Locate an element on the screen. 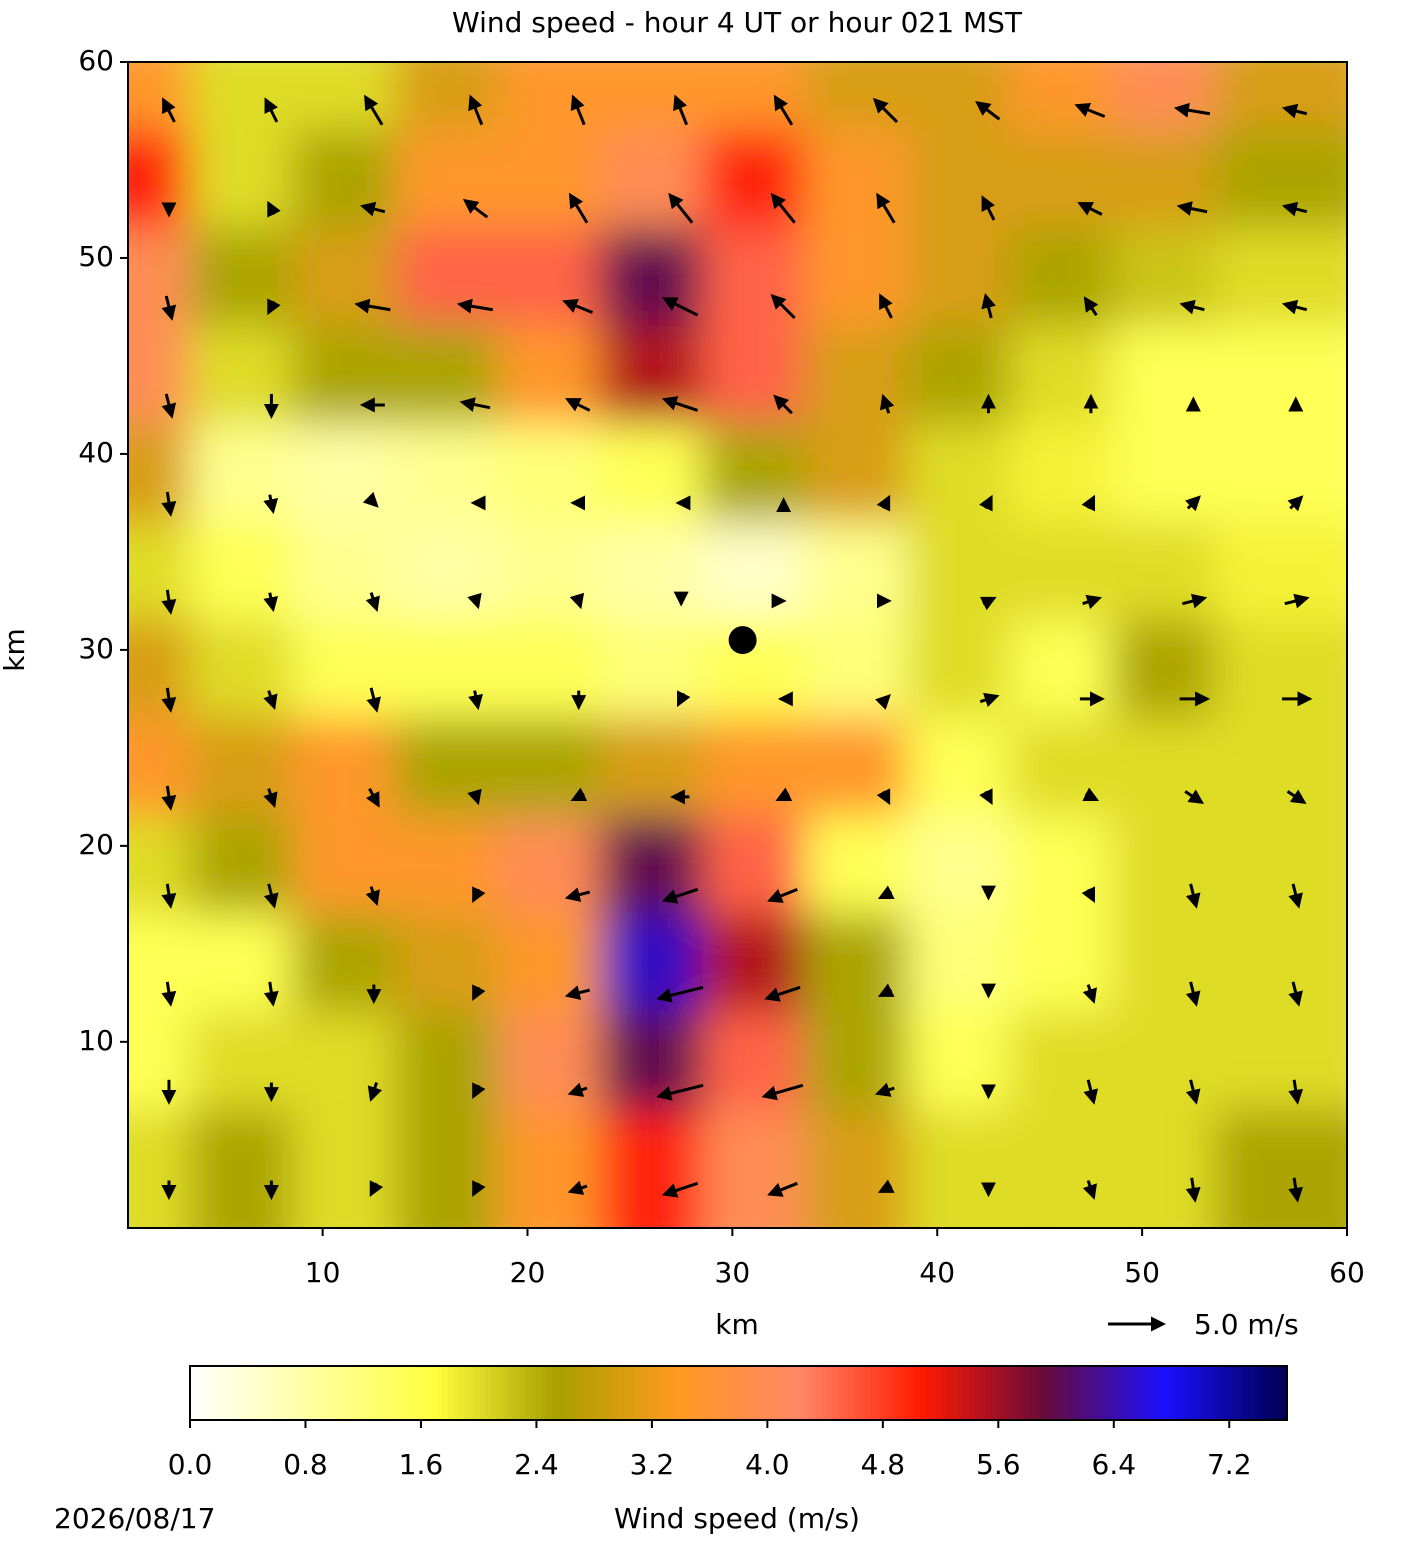 This screenshot has width=1418, height=1564. x-tick-label: 20 is located at coordinates (528, 1272).